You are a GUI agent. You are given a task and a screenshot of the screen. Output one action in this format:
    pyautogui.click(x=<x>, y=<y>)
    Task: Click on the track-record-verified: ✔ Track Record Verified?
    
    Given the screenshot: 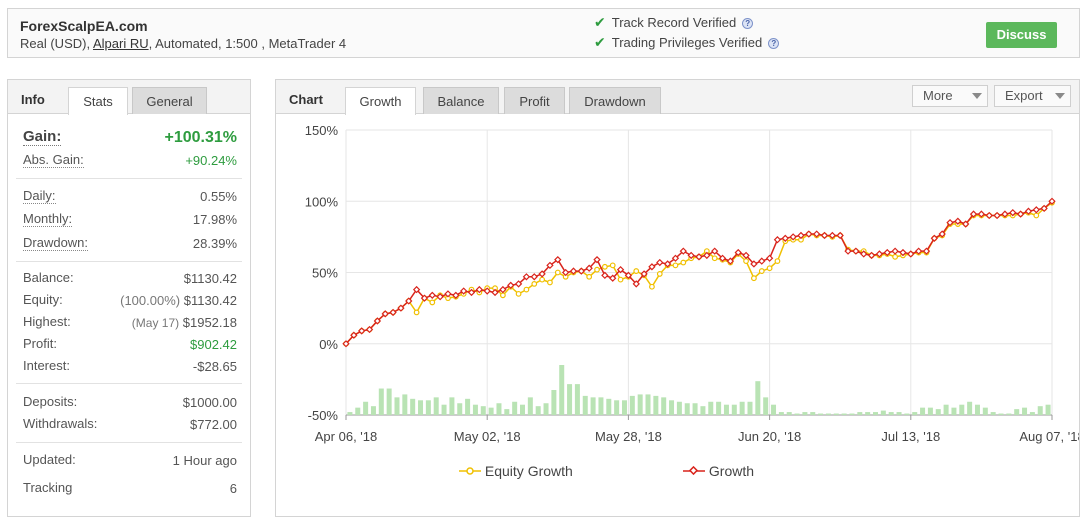 What is the action you would take?
    pyautogui.click(x=674, y=22)
    